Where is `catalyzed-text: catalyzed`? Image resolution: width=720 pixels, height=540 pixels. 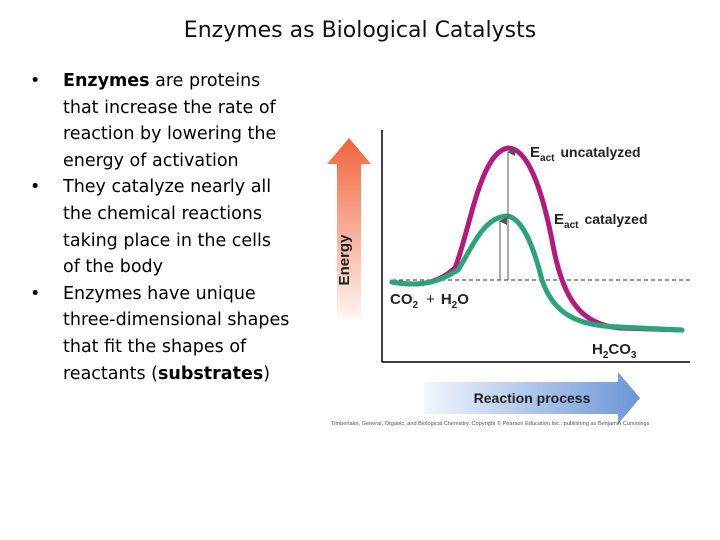
catalyzed-text: catalyzed is located at coordinates (615, 219).